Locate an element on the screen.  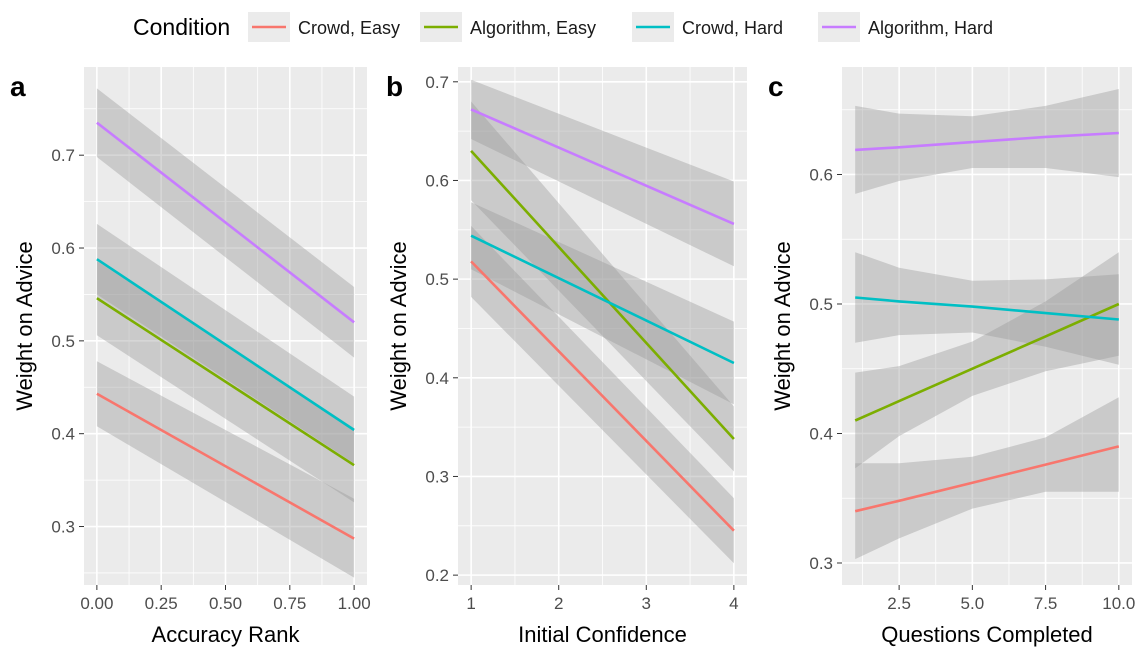
panel-label: b is located at coordinates (394, 86).